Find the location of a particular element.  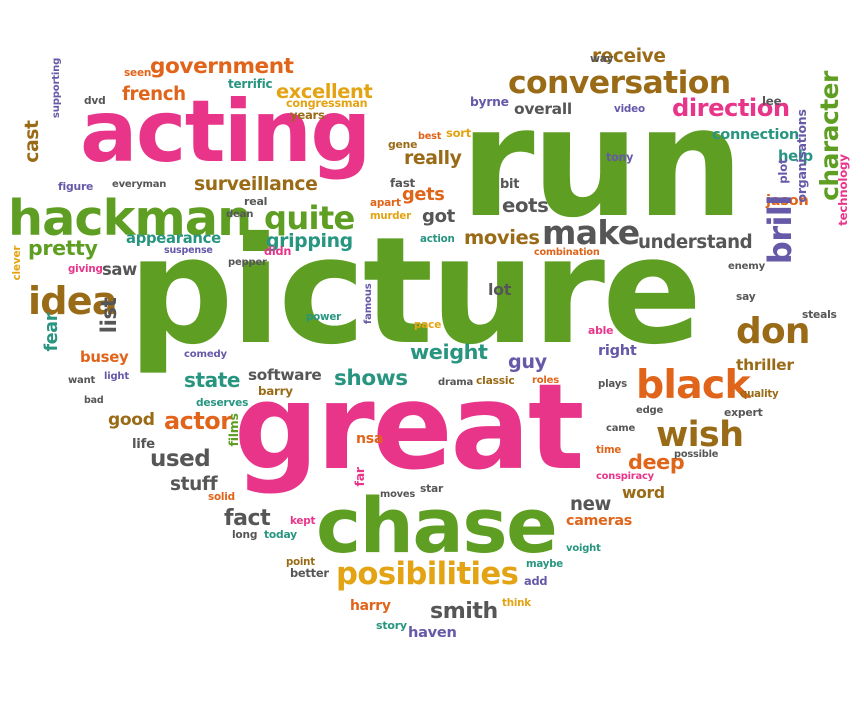

word-connection: connection is located at coordinates (755, 135).